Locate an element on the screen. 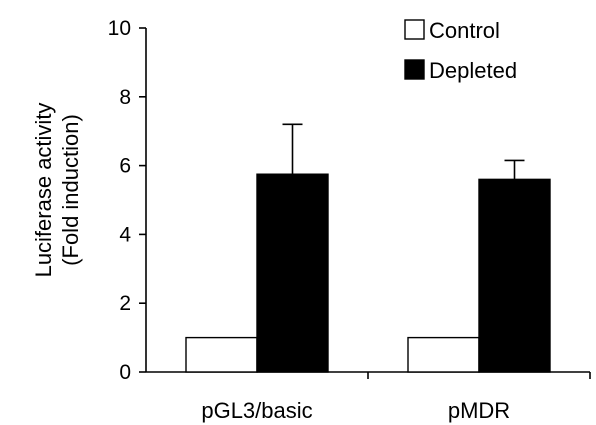 The height and width of the screenshot is (425, 596). x-category-label: pMDR is located at coordinates (479, 410).